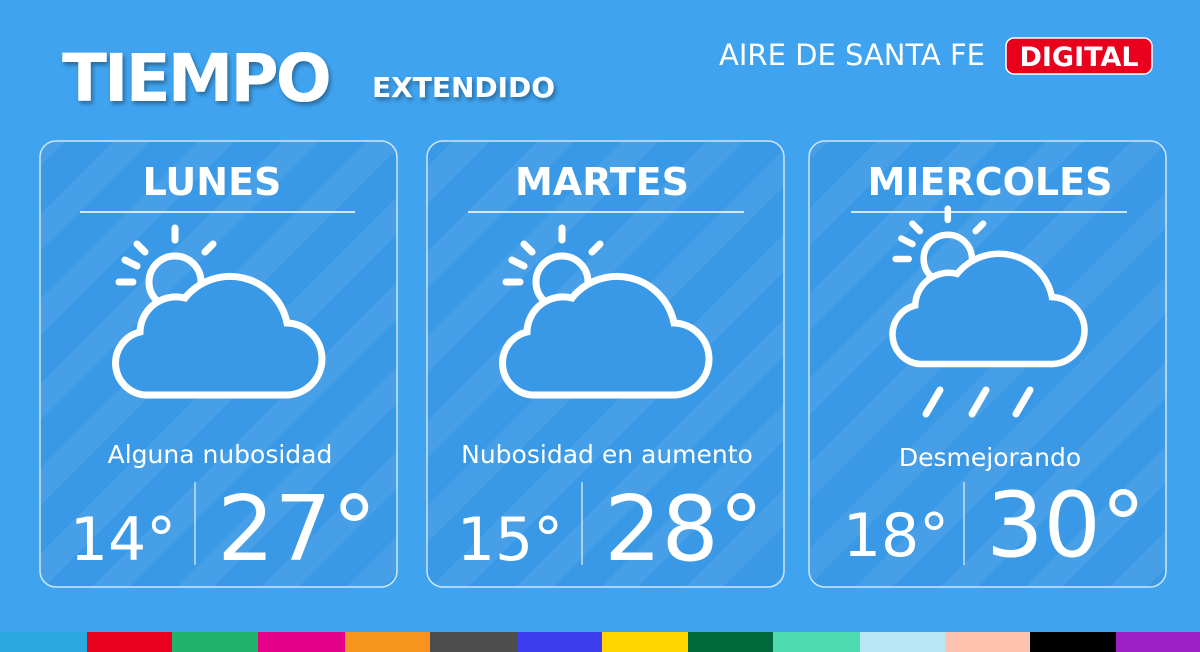 The height and width of the screenshot is (652, 1200). I want to click on temp-max: 28°, so click(684, 529).